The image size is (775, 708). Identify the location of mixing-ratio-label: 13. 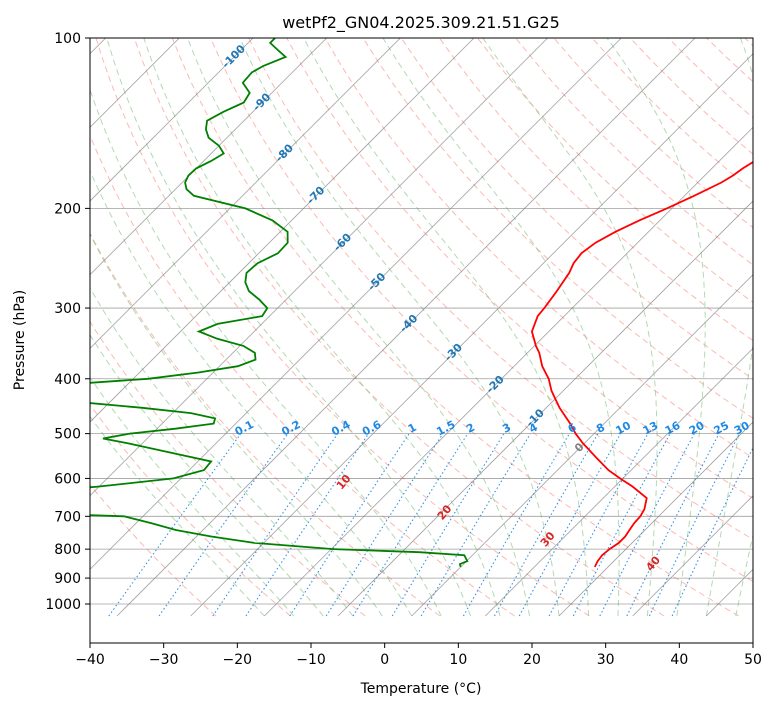
(651, 428).